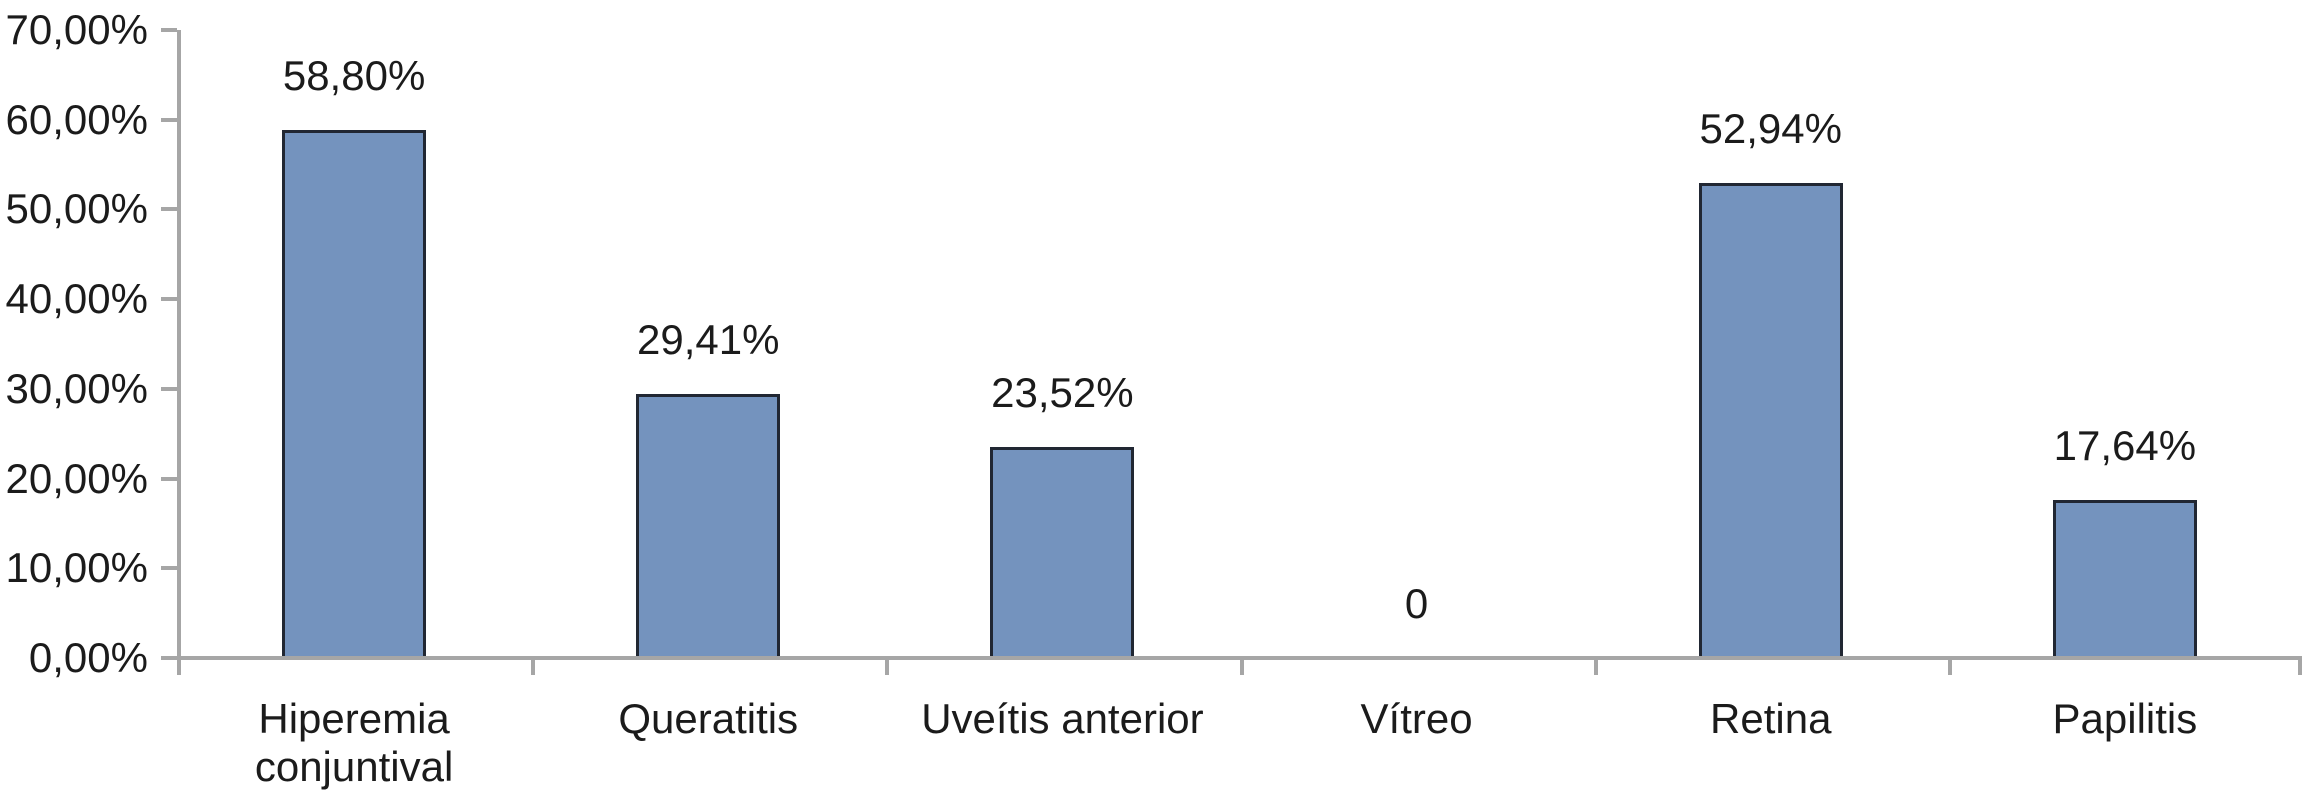 Image resolution: width=2304 pixels, height=798 pixels. I want to click on y-axis-tick-label: 20,00%, so click(76, 478).